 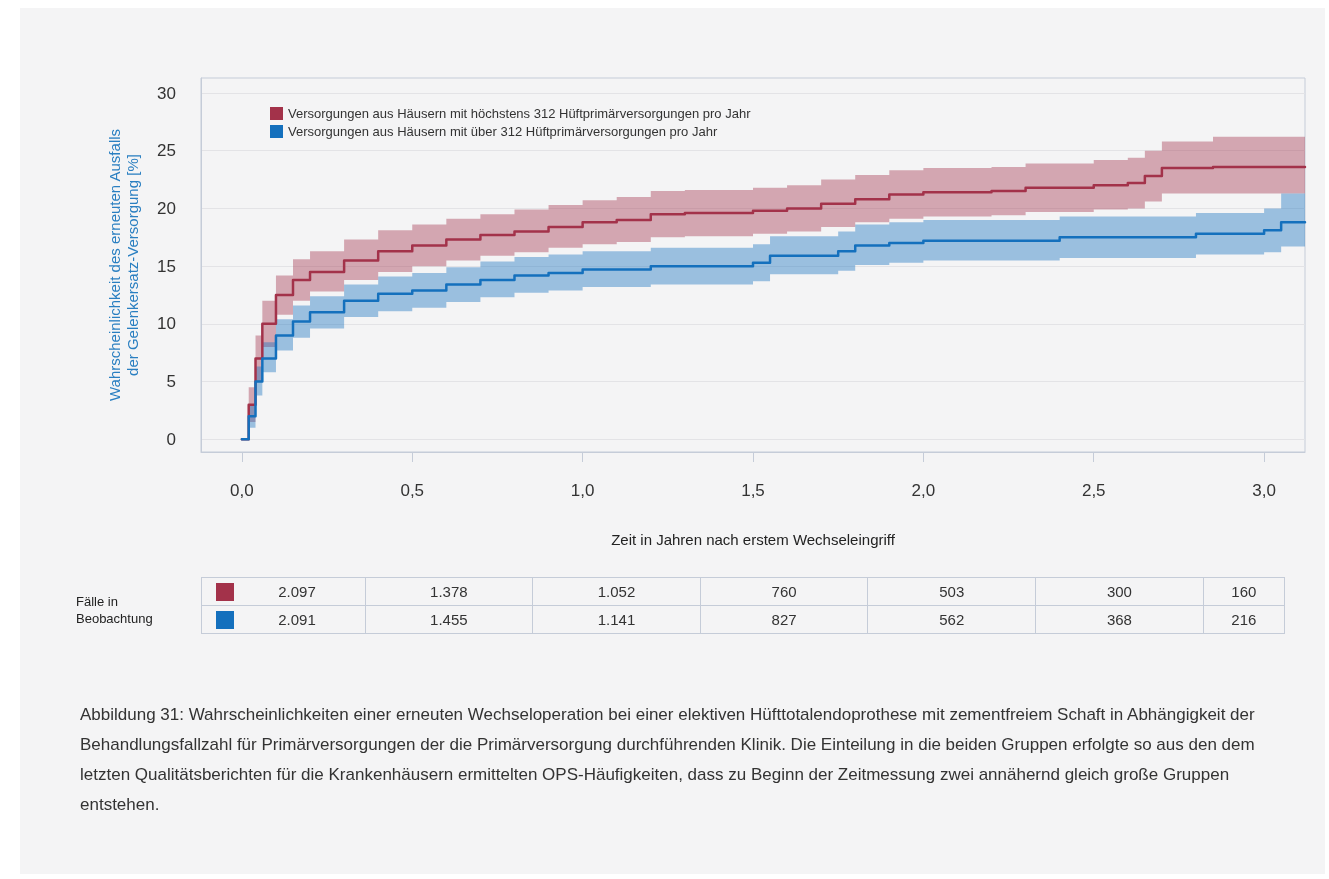 What do you see at coordinates (297, 591) in the screenshot?
I see `text: 2.097` at bounding box center [297, 591].